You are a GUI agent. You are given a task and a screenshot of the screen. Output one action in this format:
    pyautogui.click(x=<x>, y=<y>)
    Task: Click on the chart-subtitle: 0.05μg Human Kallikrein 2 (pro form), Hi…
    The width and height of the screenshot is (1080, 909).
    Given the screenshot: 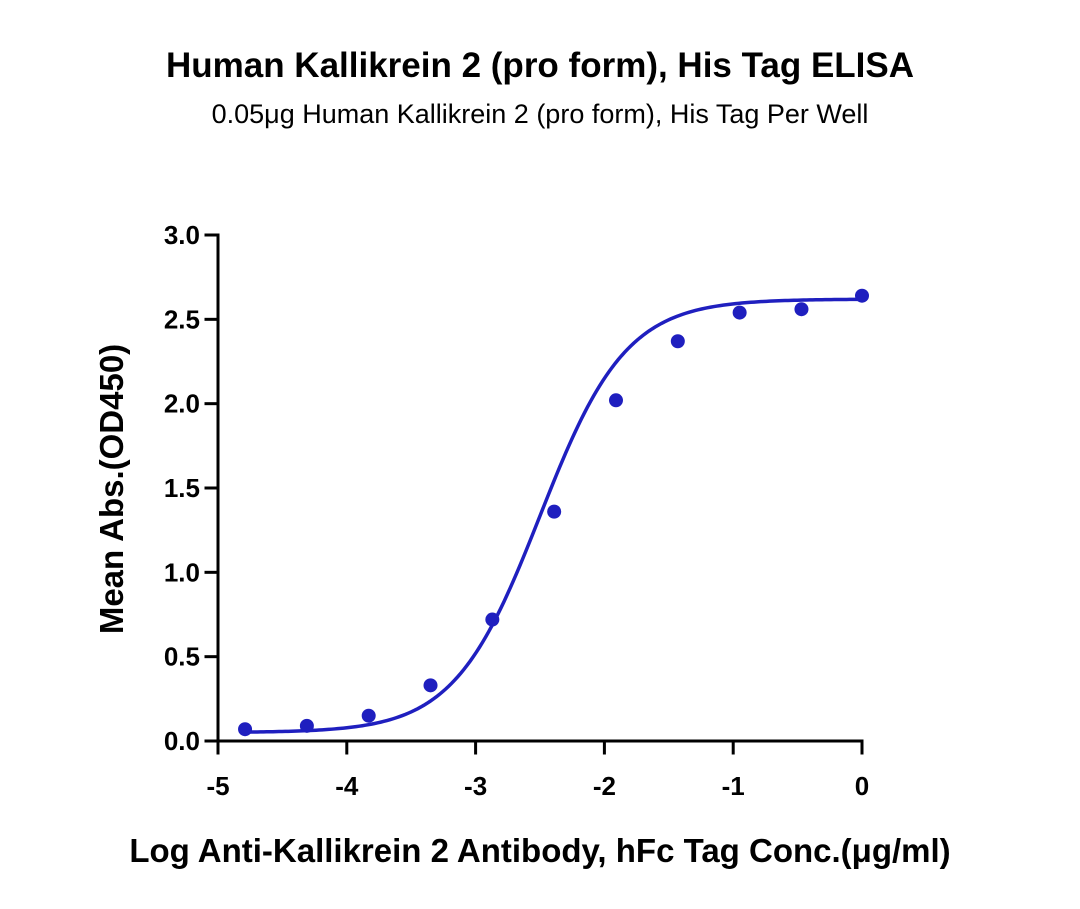 What is the action you would take?
    pyautogui.click(x=540, y=114)
    